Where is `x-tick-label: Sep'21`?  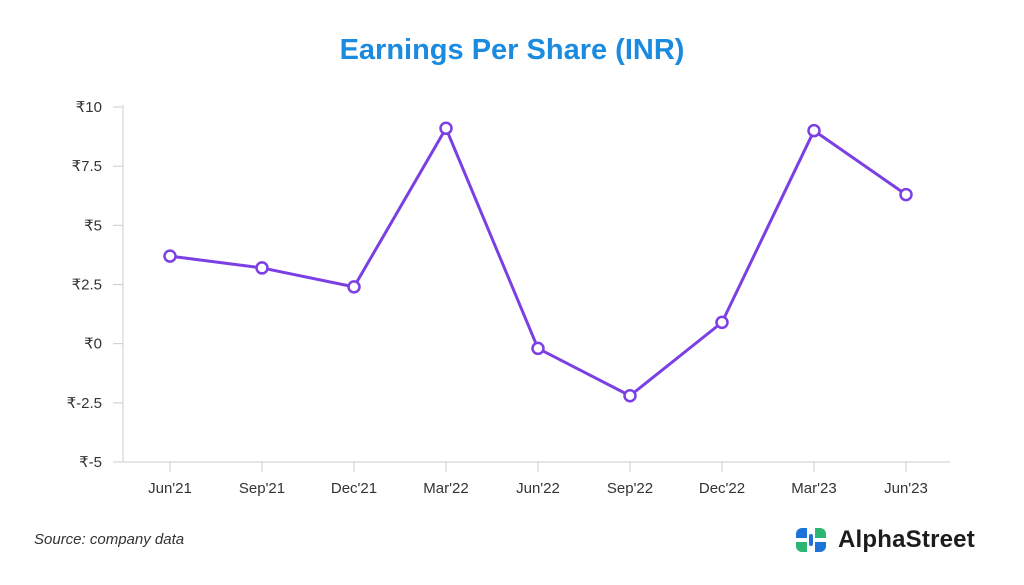 x-tick-label: Sep'21 is located at coordinates (262, 488).